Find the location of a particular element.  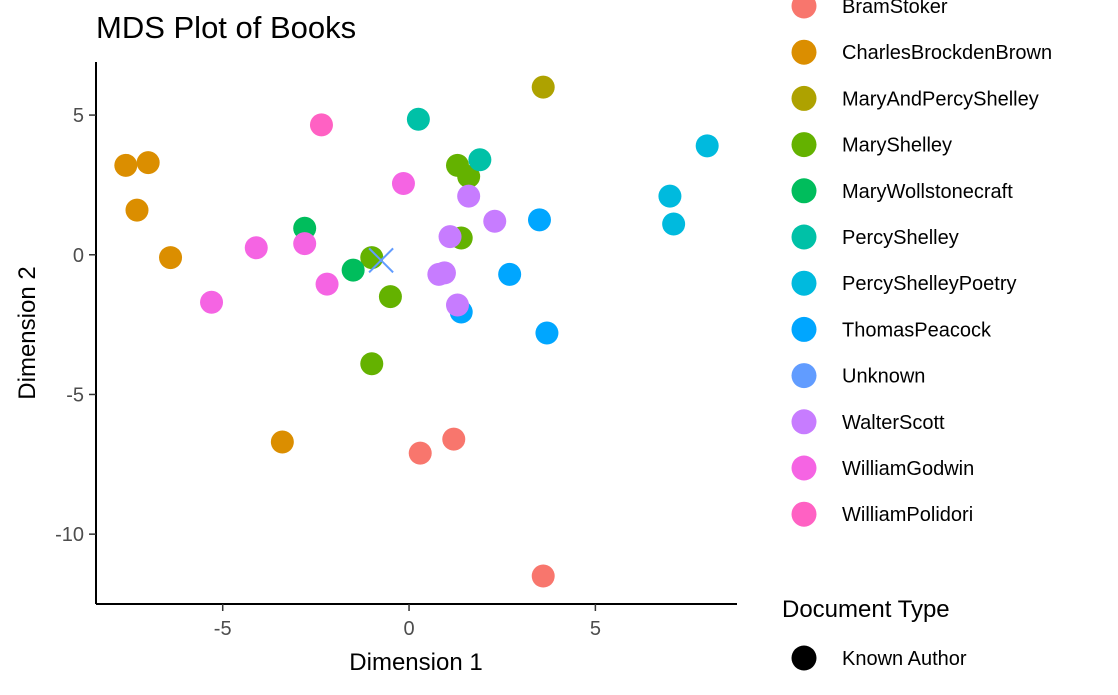

data-point-unknown is located at coordinates (381, 260).